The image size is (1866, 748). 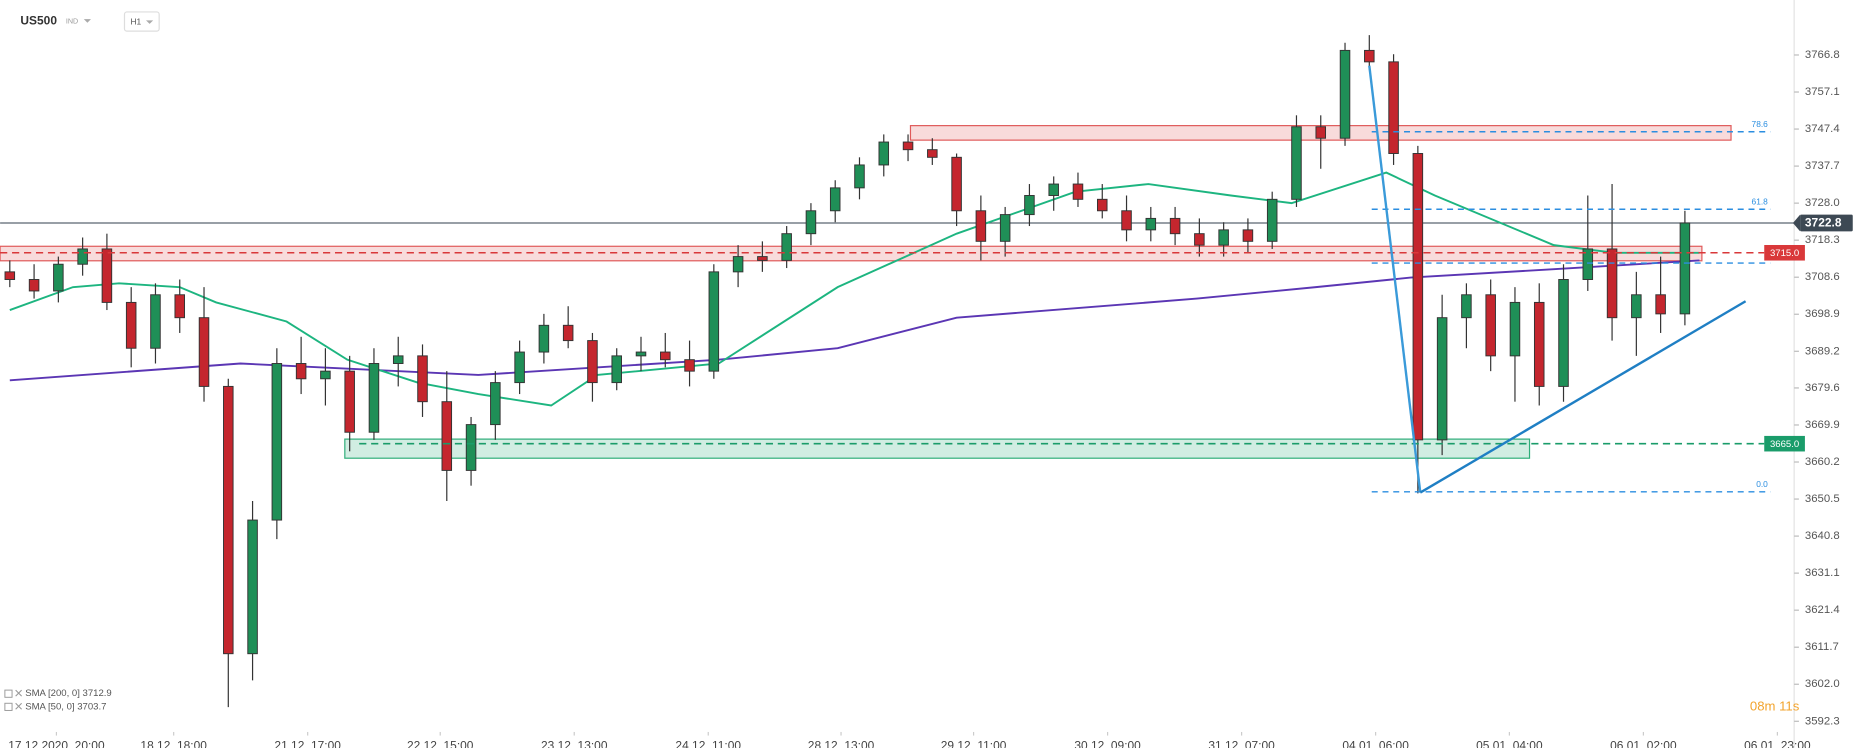 What do you see at coordinates (841, 743) in the screenshot?
I see `x-tick-label: 28.12 13:00` at bounding box center [841, 743].